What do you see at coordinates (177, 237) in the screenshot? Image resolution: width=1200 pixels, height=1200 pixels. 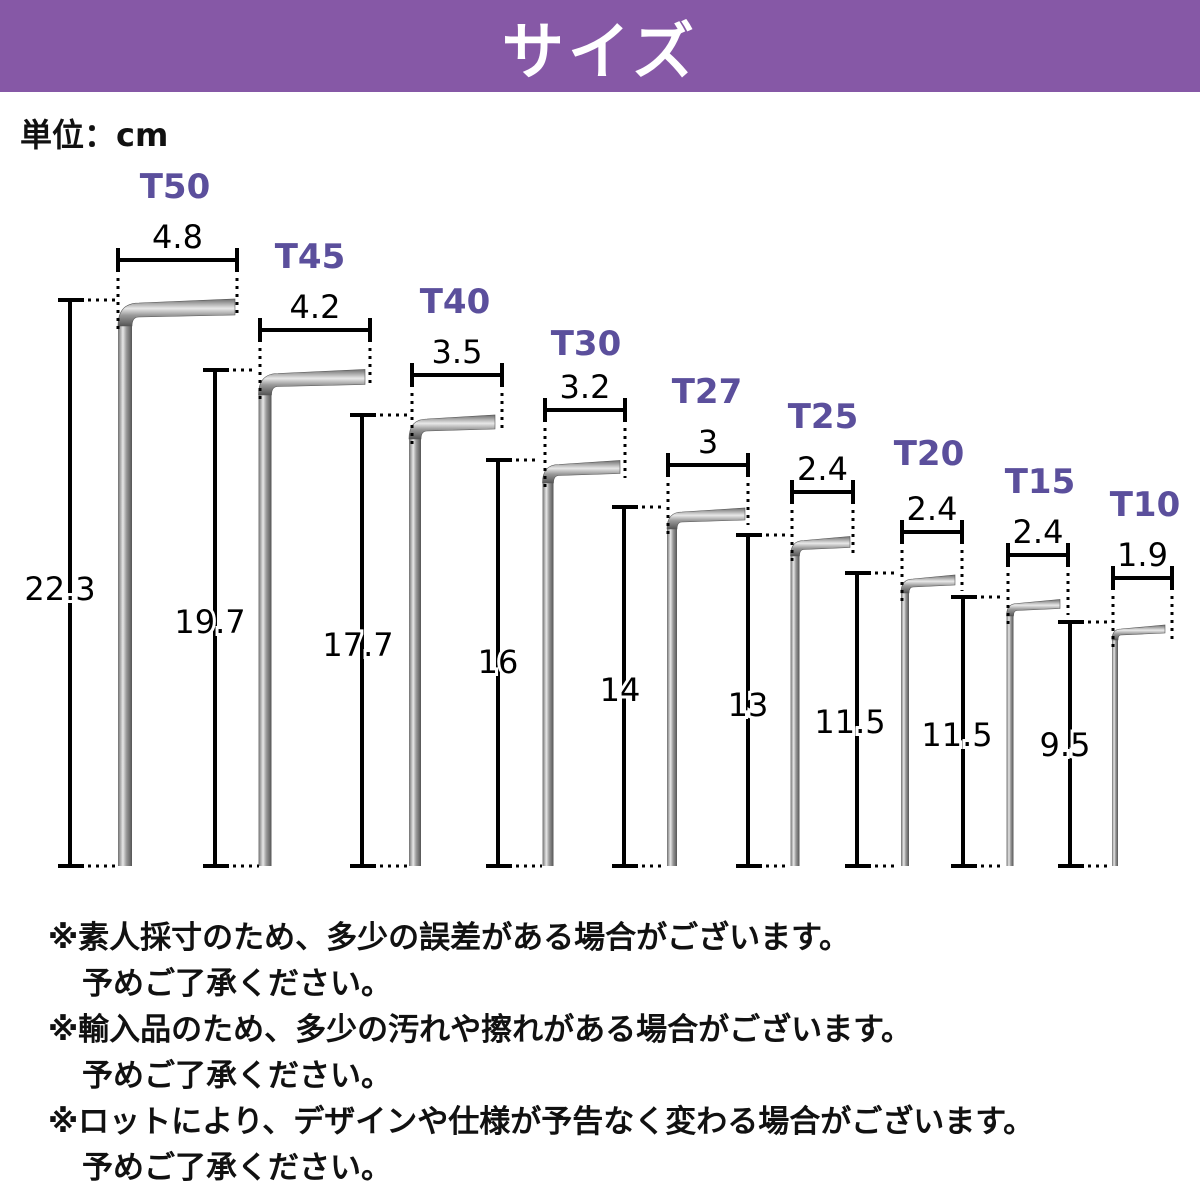 I see `width-value: 4.8` at bounding box center [177, 237].